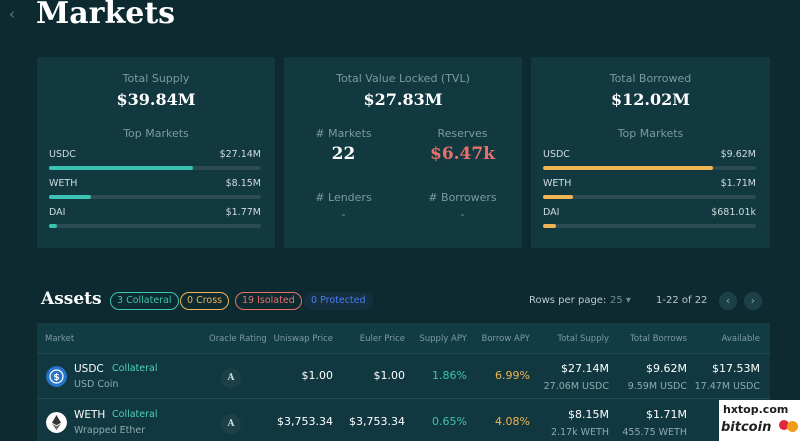 This screenshot has height=441, width=800. I want to click on market-value: $1.77M, so click(243, 212).